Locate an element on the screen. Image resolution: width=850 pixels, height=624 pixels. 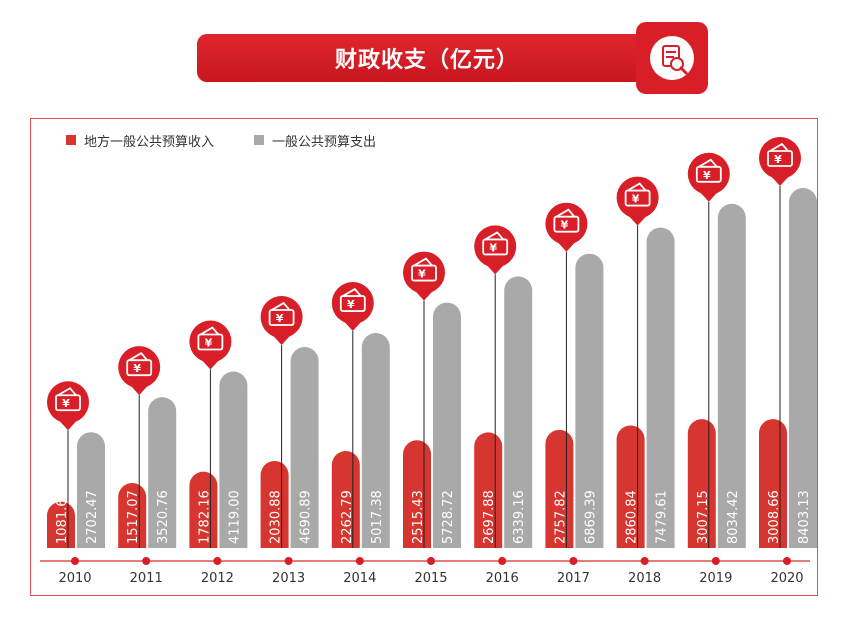
legend-item-income: 地方一般公共预算收入 is located at coordinates (140, 140).